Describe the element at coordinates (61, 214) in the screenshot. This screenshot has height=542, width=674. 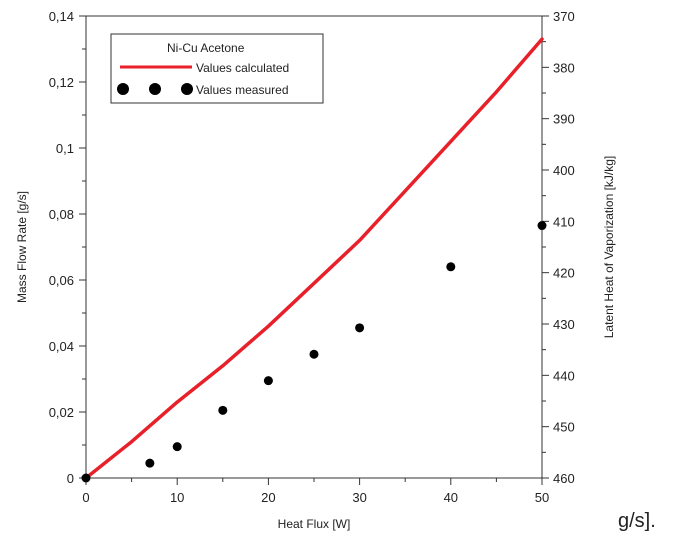
I see `y-tick-label: 0,08` at that location.